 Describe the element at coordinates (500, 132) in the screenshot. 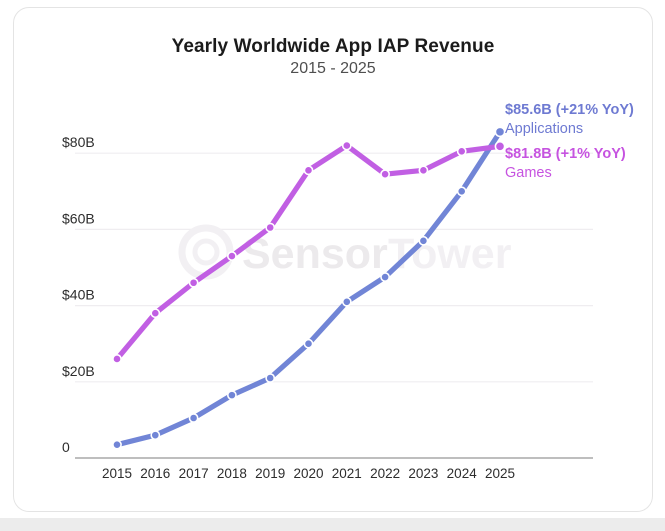

I see `data-point-applications-2025` at that location.